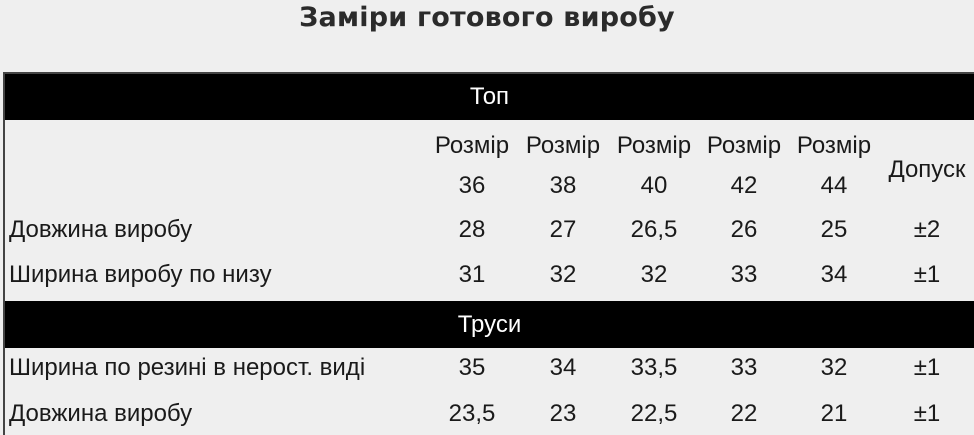 This screenshot has width=974, height=435. I want to click on size-header-44: Розмір 44, so click(834, 166).